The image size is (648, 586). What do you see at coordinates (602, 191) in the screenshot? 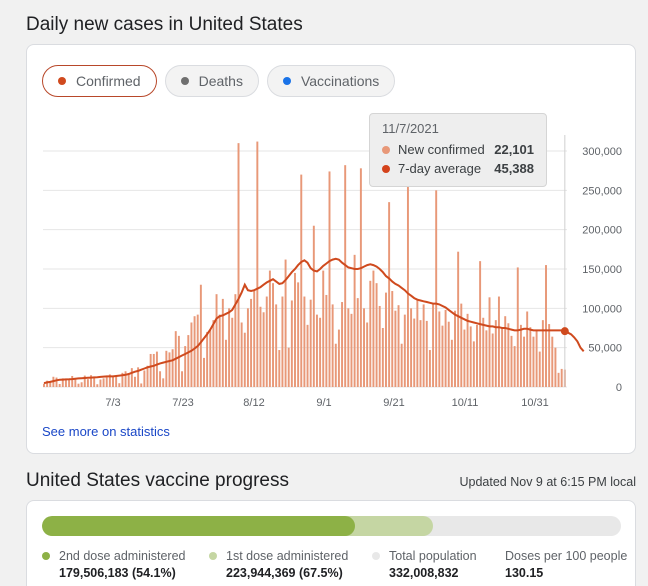
I see `y-tick-label: 250,000` at bounding box center [602, 191].